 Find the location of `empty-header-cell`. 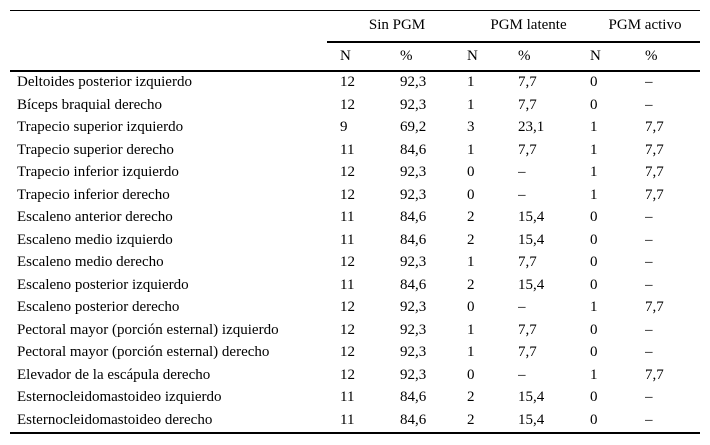

empty-header-cell is located at coordinates (168, 56).